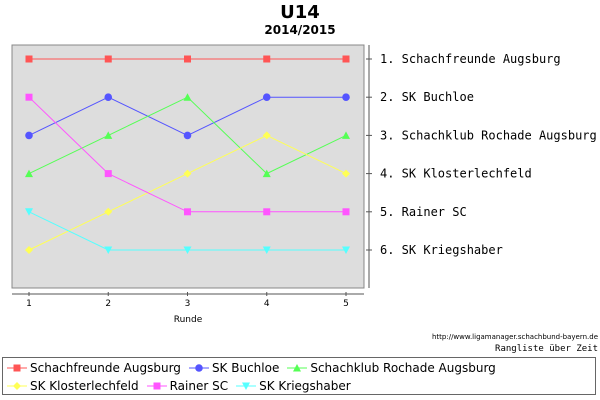 This screenshot has width=600, height=400. What do you see at coordinates (84, 386) in the screenshot?
I see `legend-label: SK Klosterlechfeld` at bounding box center [84, 386].